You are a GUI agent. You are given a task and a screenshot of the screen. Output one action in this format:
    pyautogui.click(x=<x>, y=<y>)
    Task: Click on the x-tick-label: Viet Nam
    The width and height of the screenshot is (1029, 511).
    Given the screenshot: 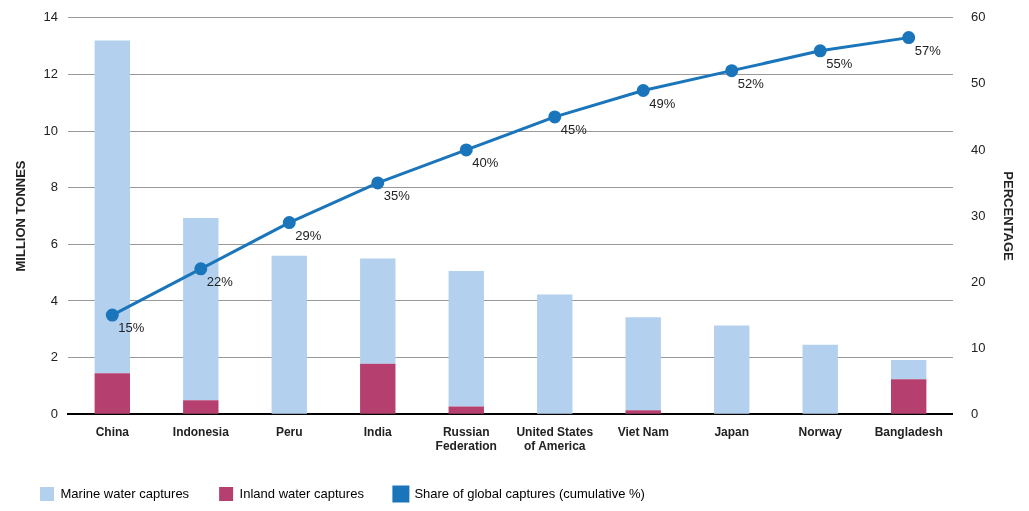 What is the action you would take?
    pyautogui.click(x=643, y=431)
    